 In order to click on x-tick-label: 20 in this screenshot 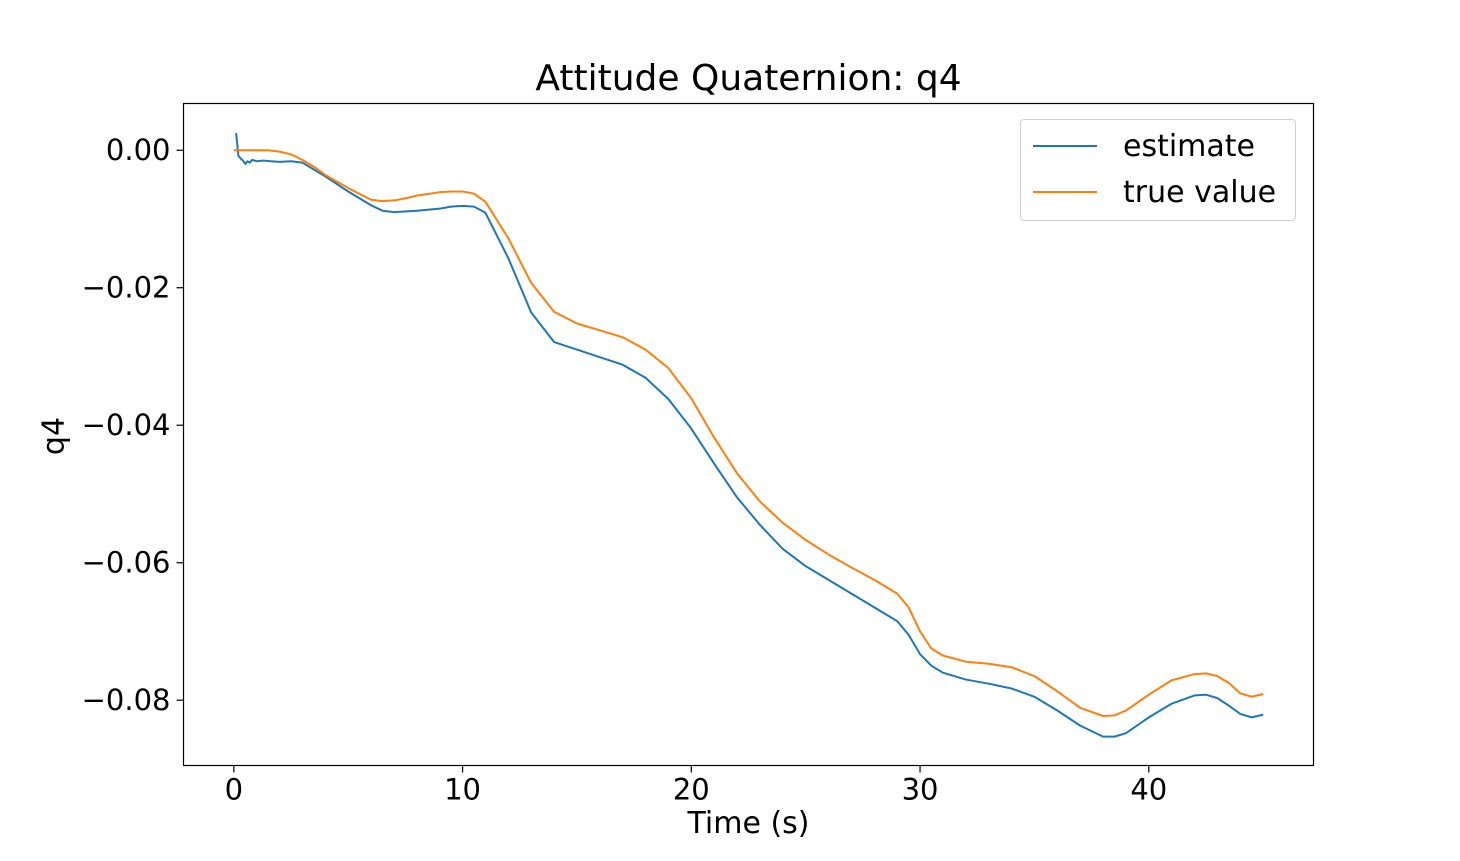, I will do `click(691, 790)`.